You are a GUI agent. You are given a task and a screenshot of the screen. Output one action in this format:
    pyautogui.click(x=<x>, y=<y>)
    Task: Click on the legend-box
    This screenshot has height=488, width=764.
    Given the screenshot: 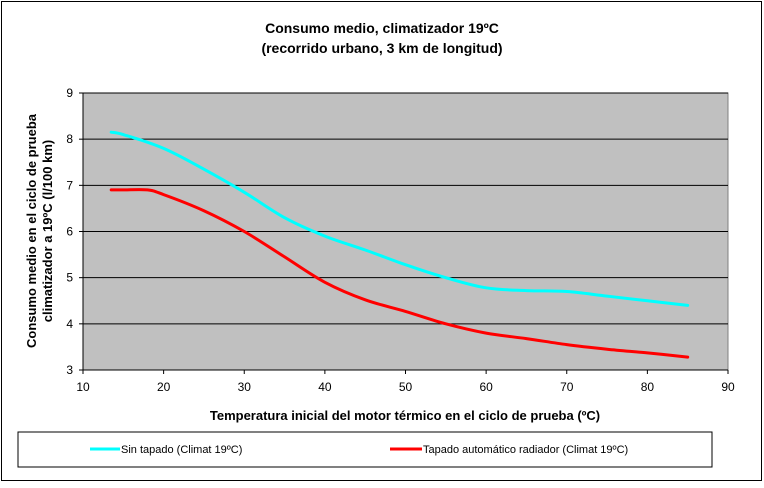 What is the action you would take?
    pyautogui.click(x=365, y=449)
    